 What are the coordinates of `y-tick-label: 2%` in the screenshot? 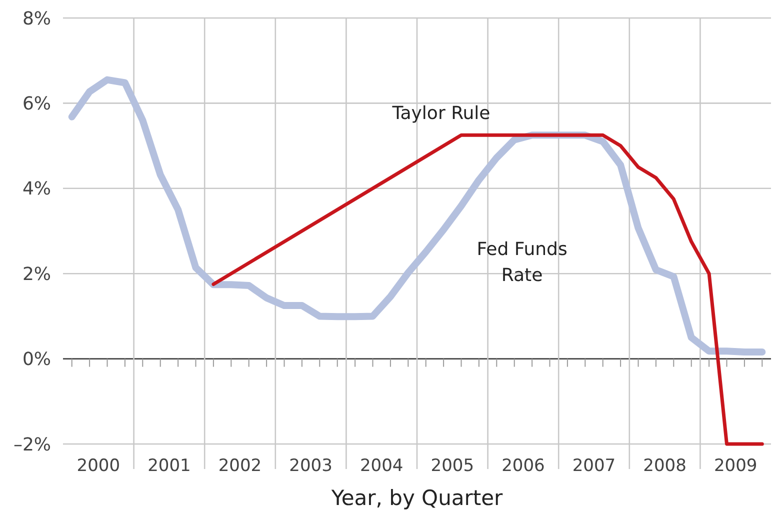 It's located at (36, 274).